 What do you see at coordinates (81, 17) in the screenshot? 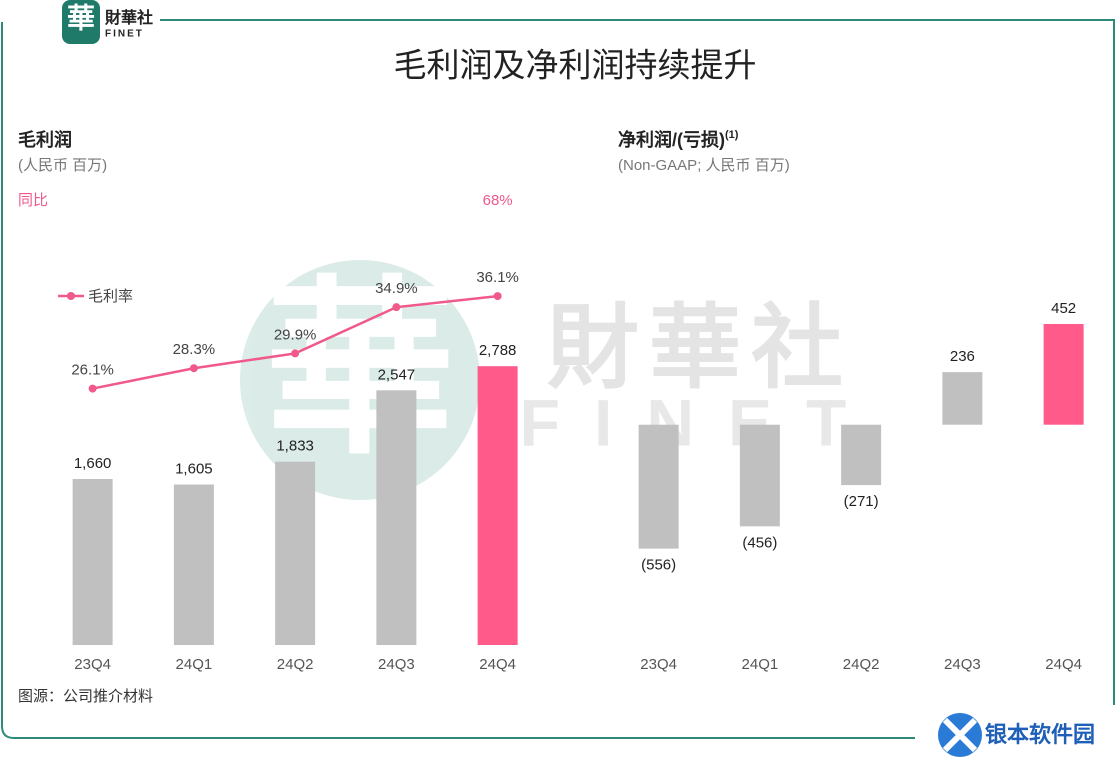
I see `logo-mark: 華` at bounding box center [81, 17].